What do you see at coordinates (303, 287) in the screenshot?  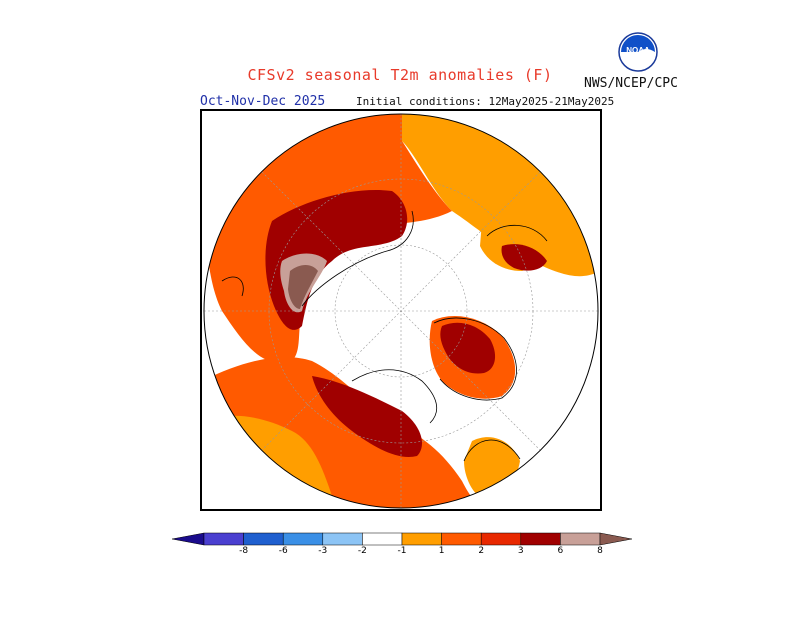 I see `anomaly-region-darkbrown-siberia` at bounding box center [303, 287].